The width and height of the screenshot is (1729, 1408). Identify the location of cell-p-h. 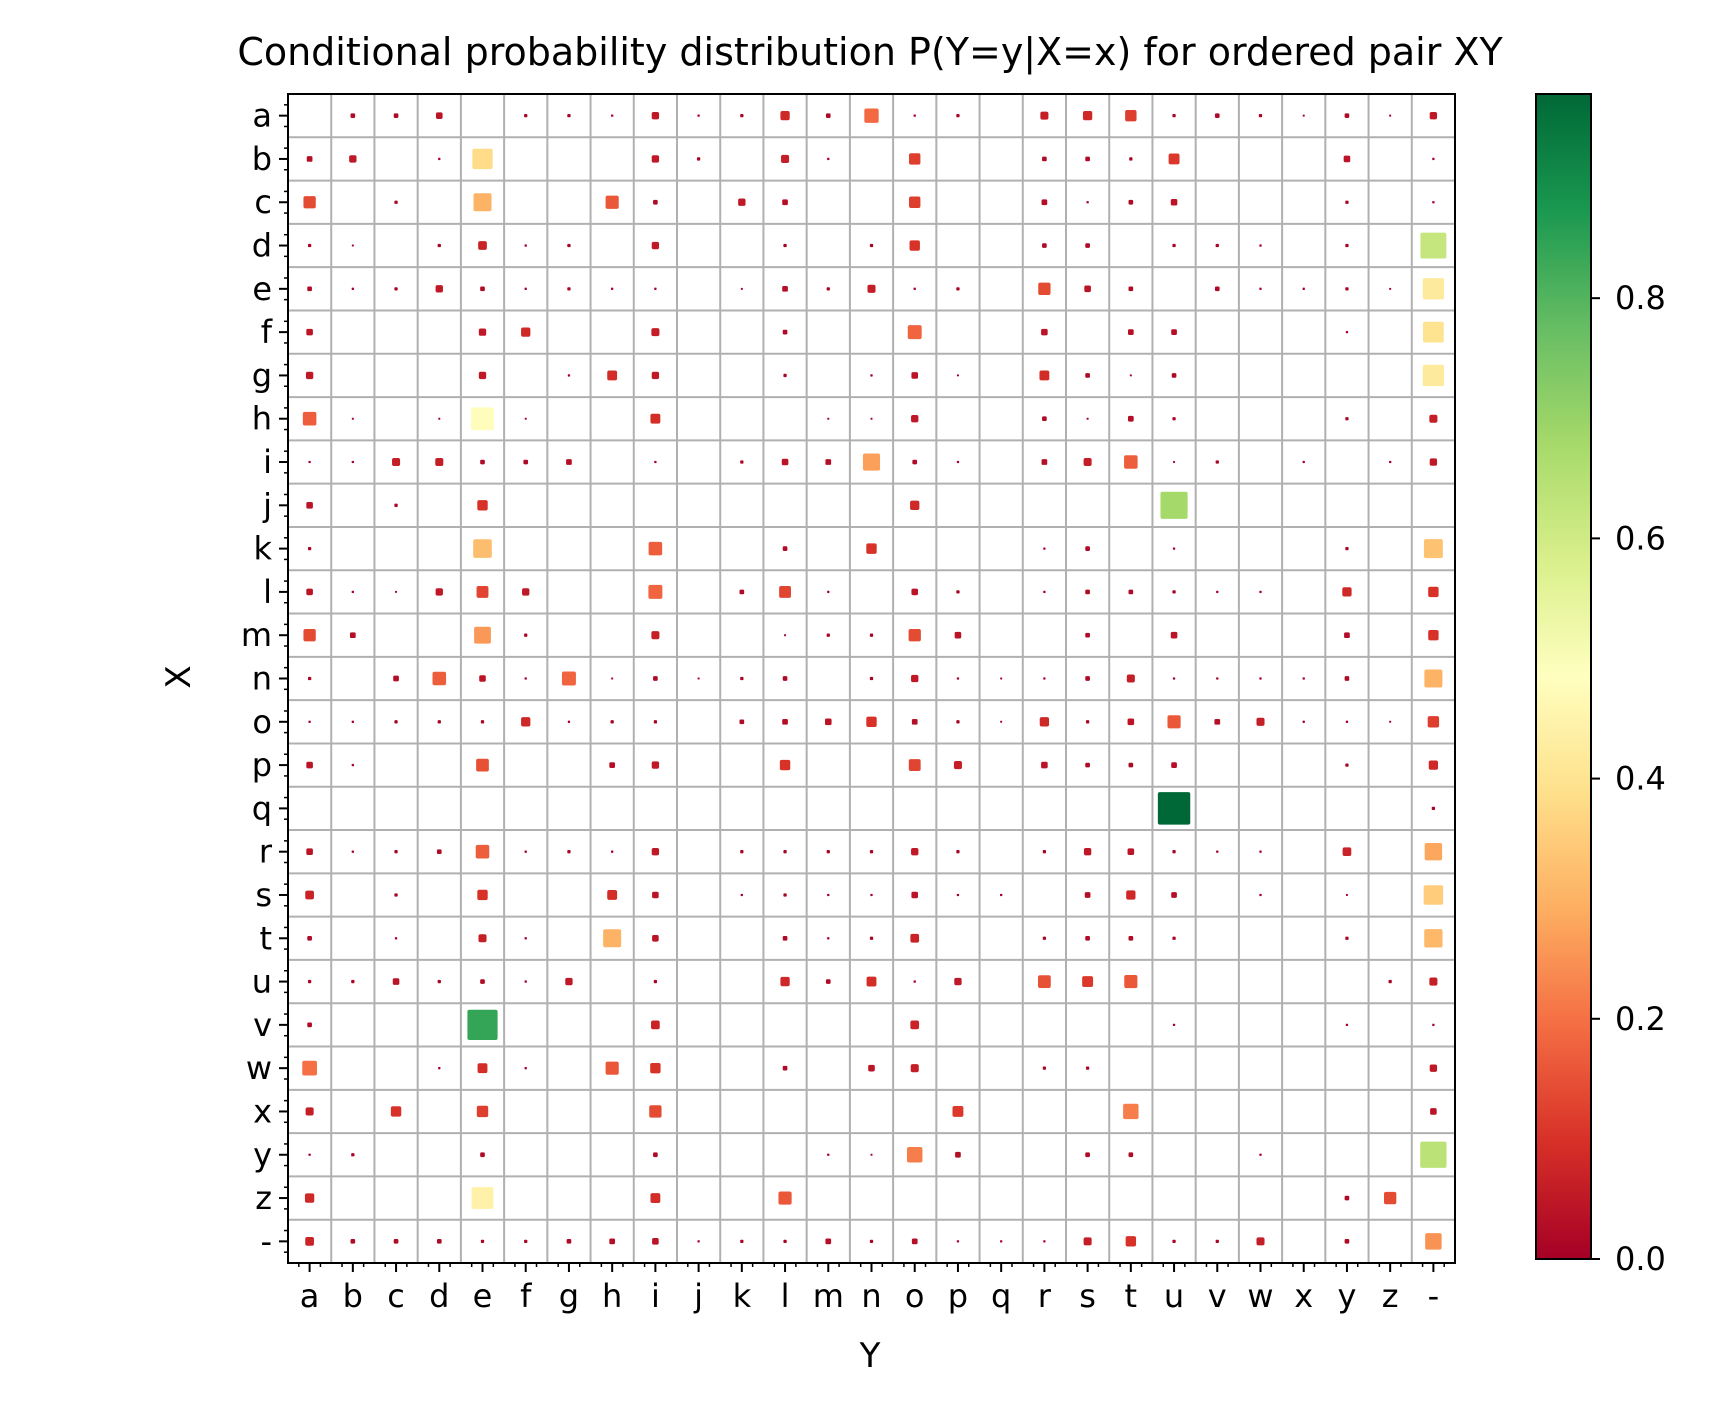
(612, 765).